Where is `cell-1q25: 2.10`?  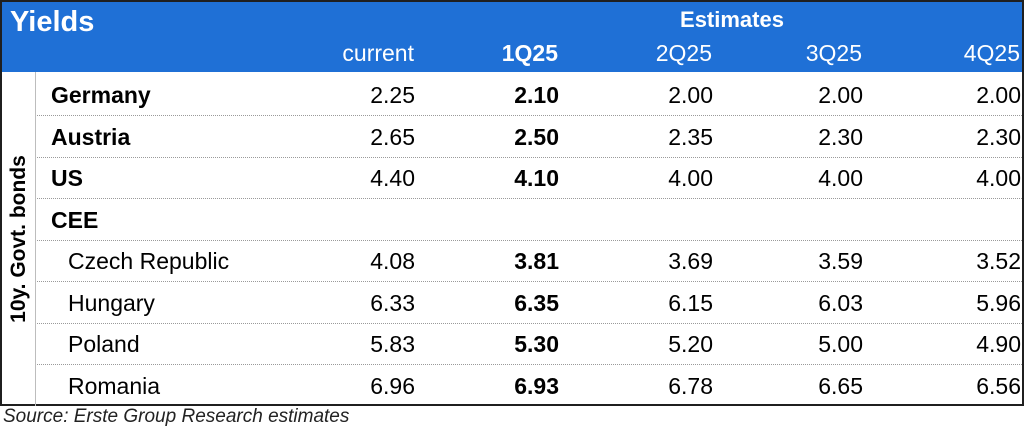 cell-1q25: 2.10 is located at coordinates (536, 95).